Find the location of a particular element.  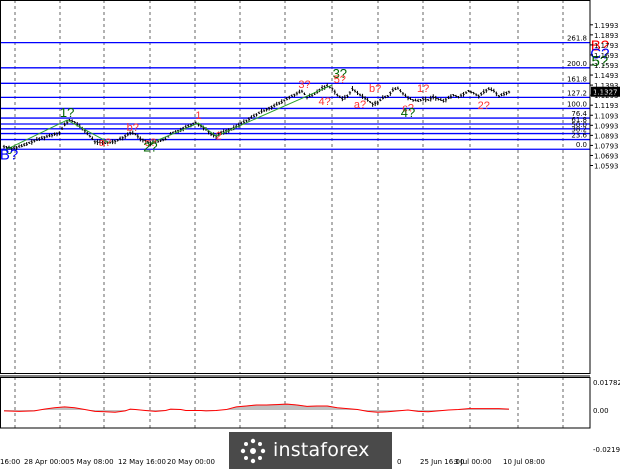

price-tick-label: 1.1993 is located at coordinates (606, 26).